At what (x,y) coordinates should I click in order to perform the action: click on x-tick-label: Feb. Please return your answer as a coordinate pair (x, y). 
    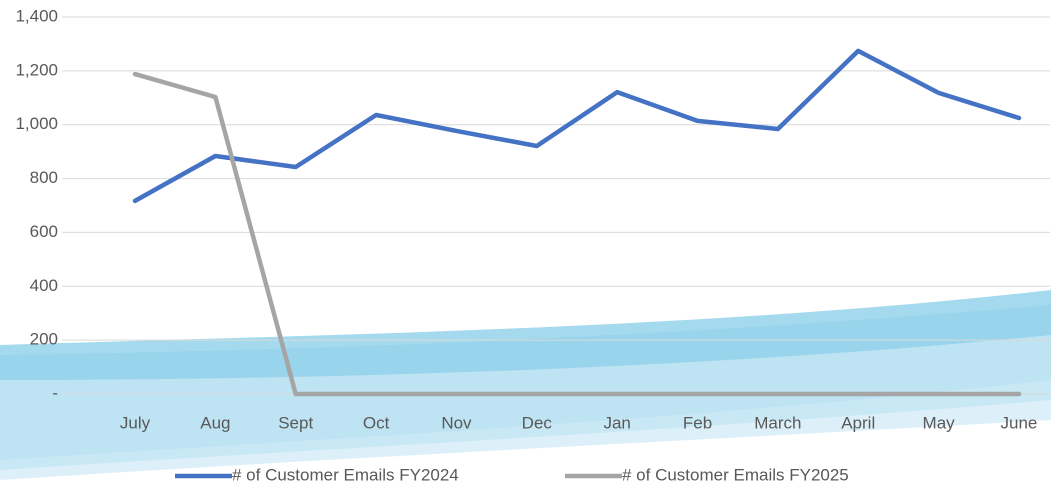
    Looking at the image, I should click on (697, 422).